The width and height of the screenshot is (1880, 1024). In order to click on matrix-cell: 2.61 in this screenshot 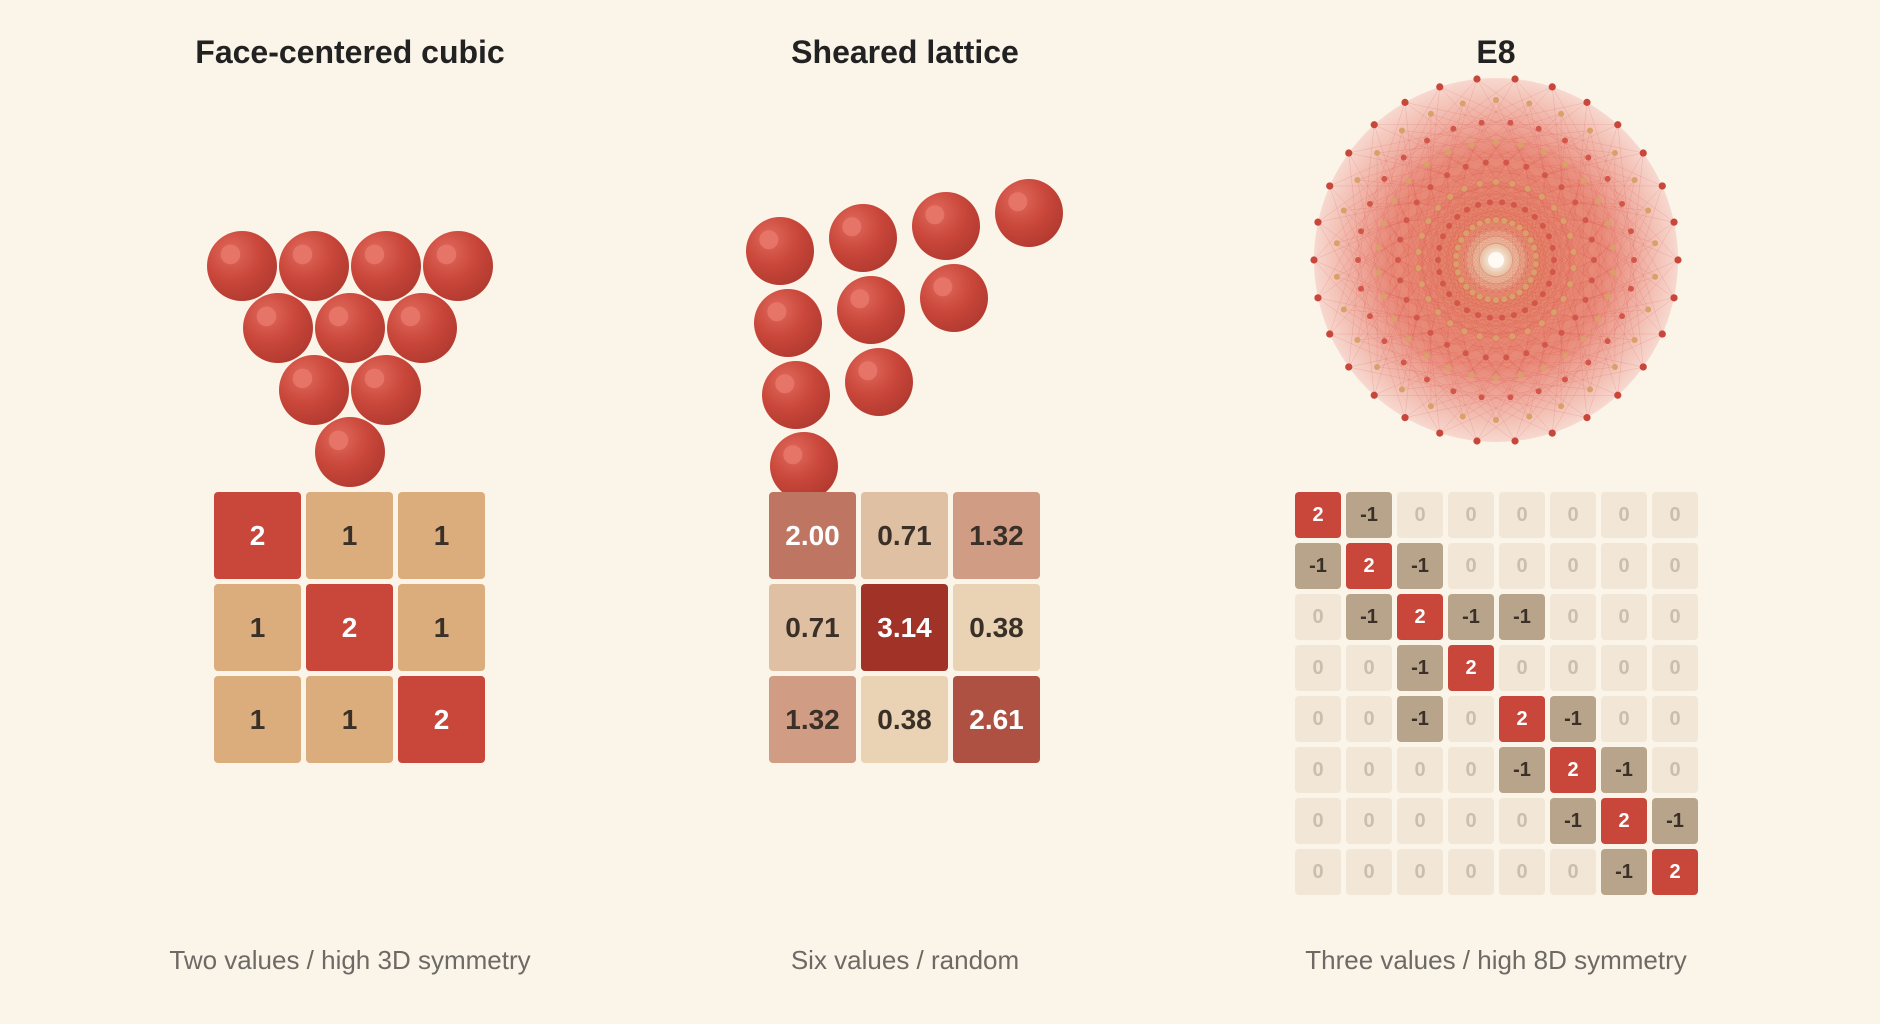, I will do `click(996, 719)`.